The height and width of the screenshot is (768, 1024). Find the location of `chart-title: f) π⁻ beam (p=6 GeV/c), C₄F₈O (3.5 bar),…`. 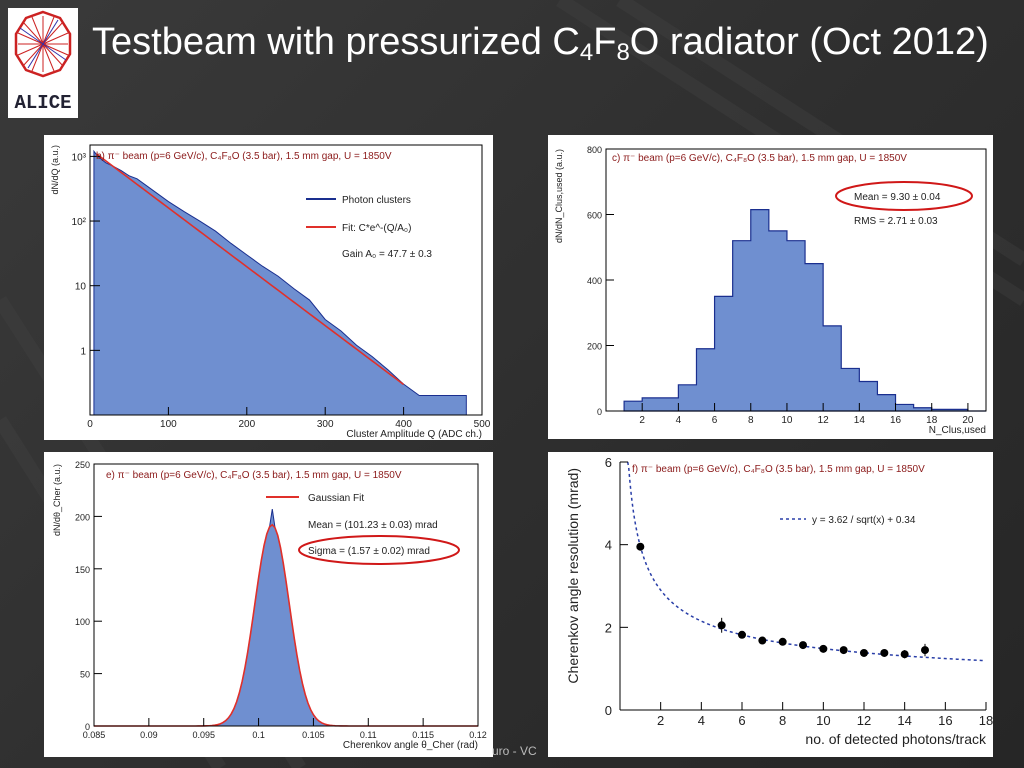

chart-title: f) π⁻ beam (p=6 GeV/c), C₄F₈O (3.5 bar),… is located at coordinates (778, 469).